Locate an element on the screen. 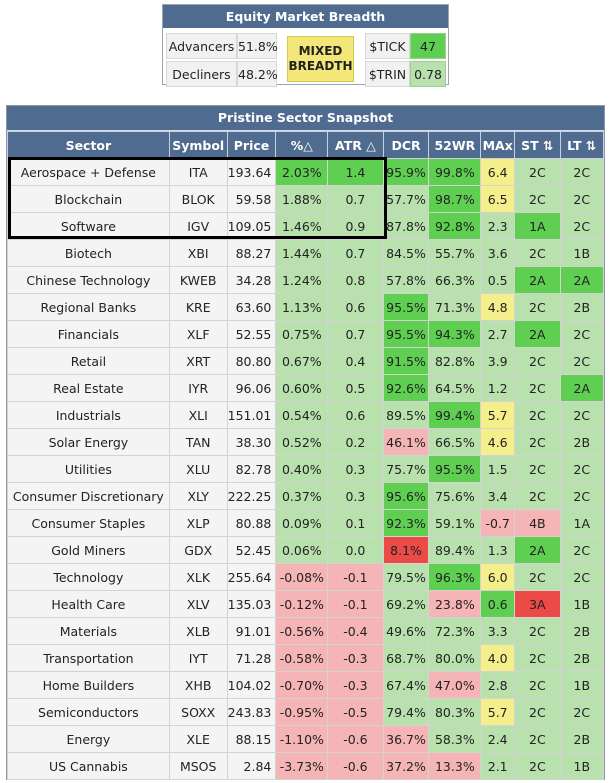 The height and width of the screenshot is (783, 609). price-cell: 151.01 is located at coordinates (251, 415).